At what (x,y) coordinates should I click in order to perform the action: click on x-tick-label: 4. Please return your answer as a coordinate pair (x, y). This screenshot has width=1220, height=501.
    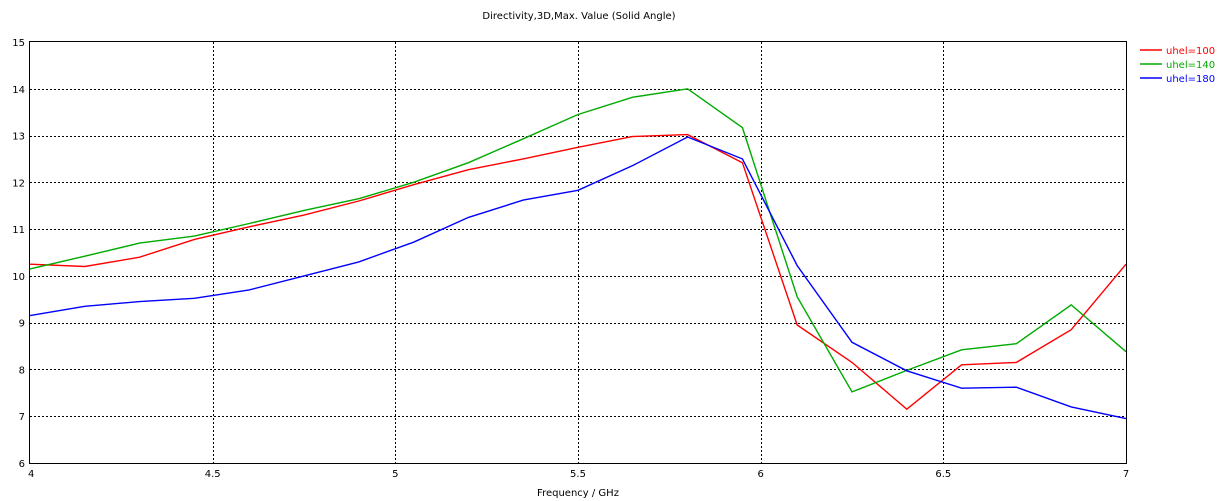
    Looking at the image, I should click on (31, 474).